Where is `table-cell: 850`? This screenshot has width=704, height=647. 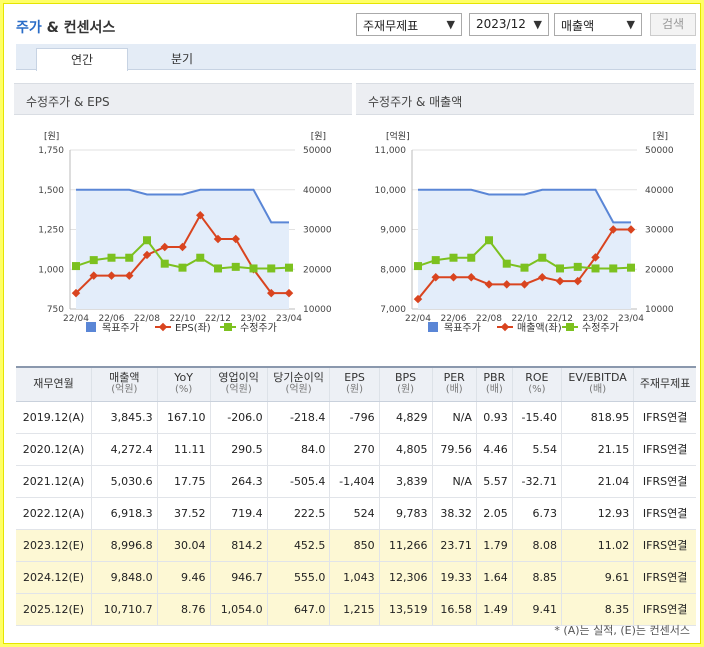 table-cell: 850 is located at coordinates (354, 545).